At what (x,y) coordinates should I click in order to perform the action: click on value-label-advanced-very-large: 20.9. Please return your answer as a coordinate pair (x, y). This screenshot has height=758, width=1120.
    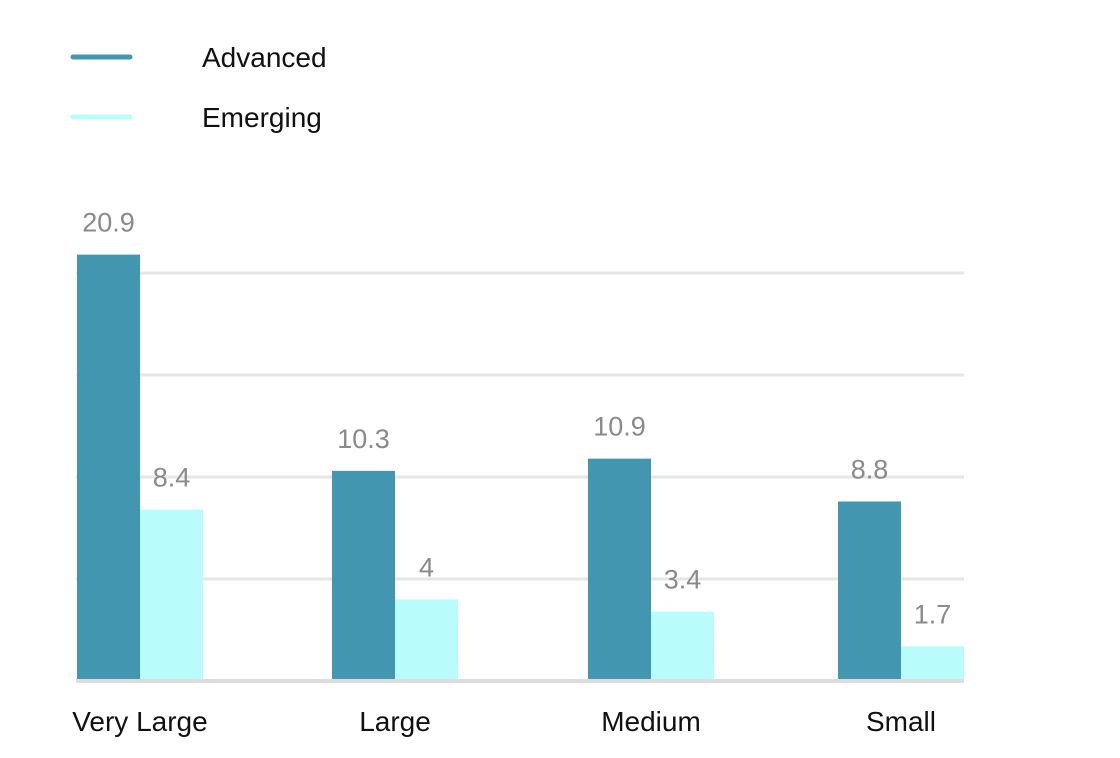
    Looking at the image, I should click on (108, 223).